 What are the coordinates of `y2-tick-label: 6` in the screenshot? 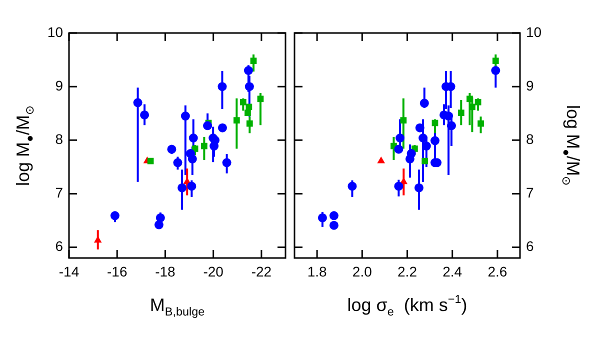 It's located at (530, 246).